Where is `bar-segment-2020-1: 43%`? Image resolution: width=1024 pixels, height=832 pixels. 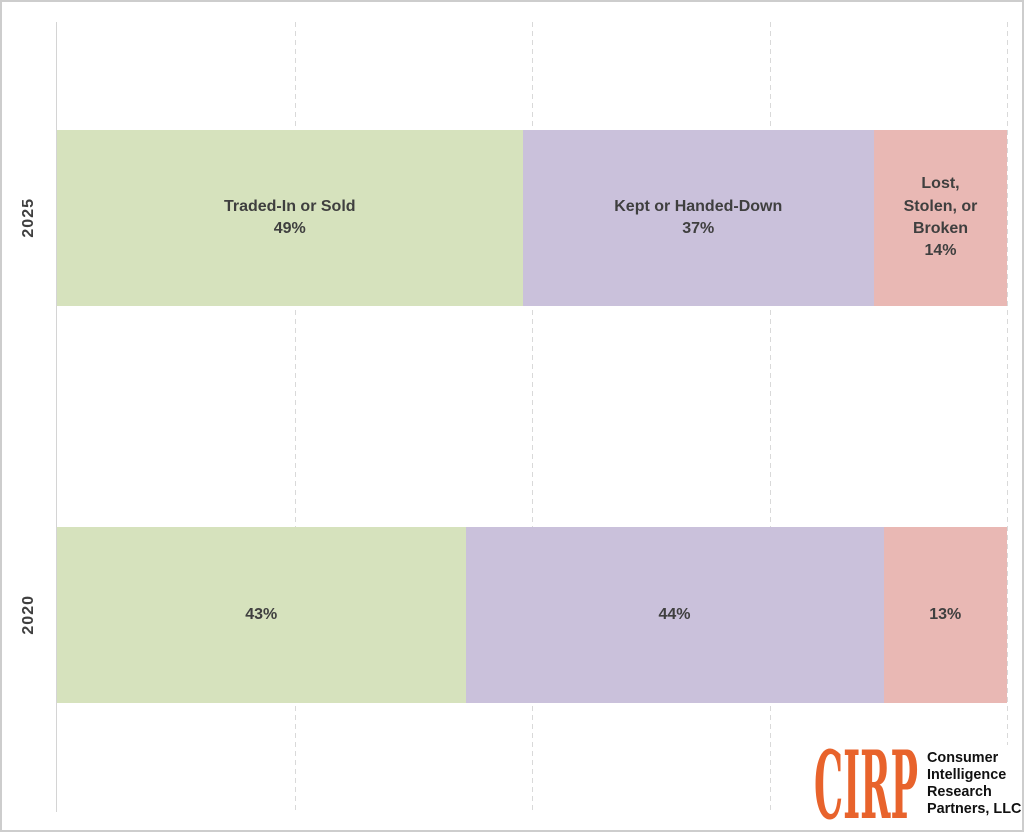 bar-segment-2020-1: 43% is located at coordinates (261, 615).